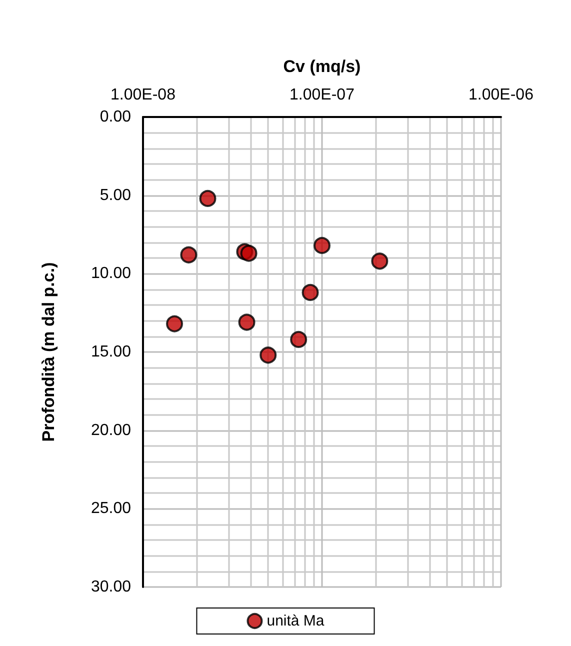  I want to click on legend-label: unità Ma, so click(295, 621).